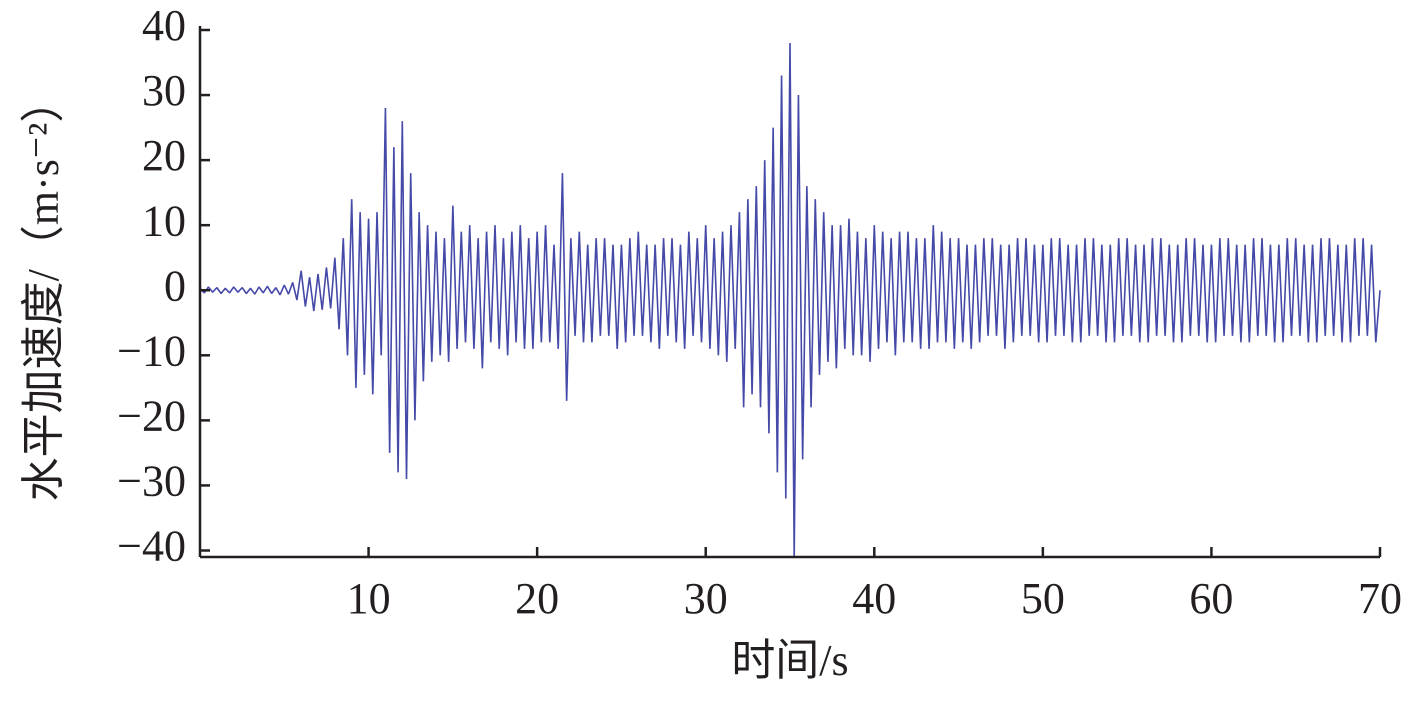 The height and width of the screenshot is (702, 1408). Describe the element at coordinates (537, 598) in the screenshot. I see `x-tick-label: 20` at that location.